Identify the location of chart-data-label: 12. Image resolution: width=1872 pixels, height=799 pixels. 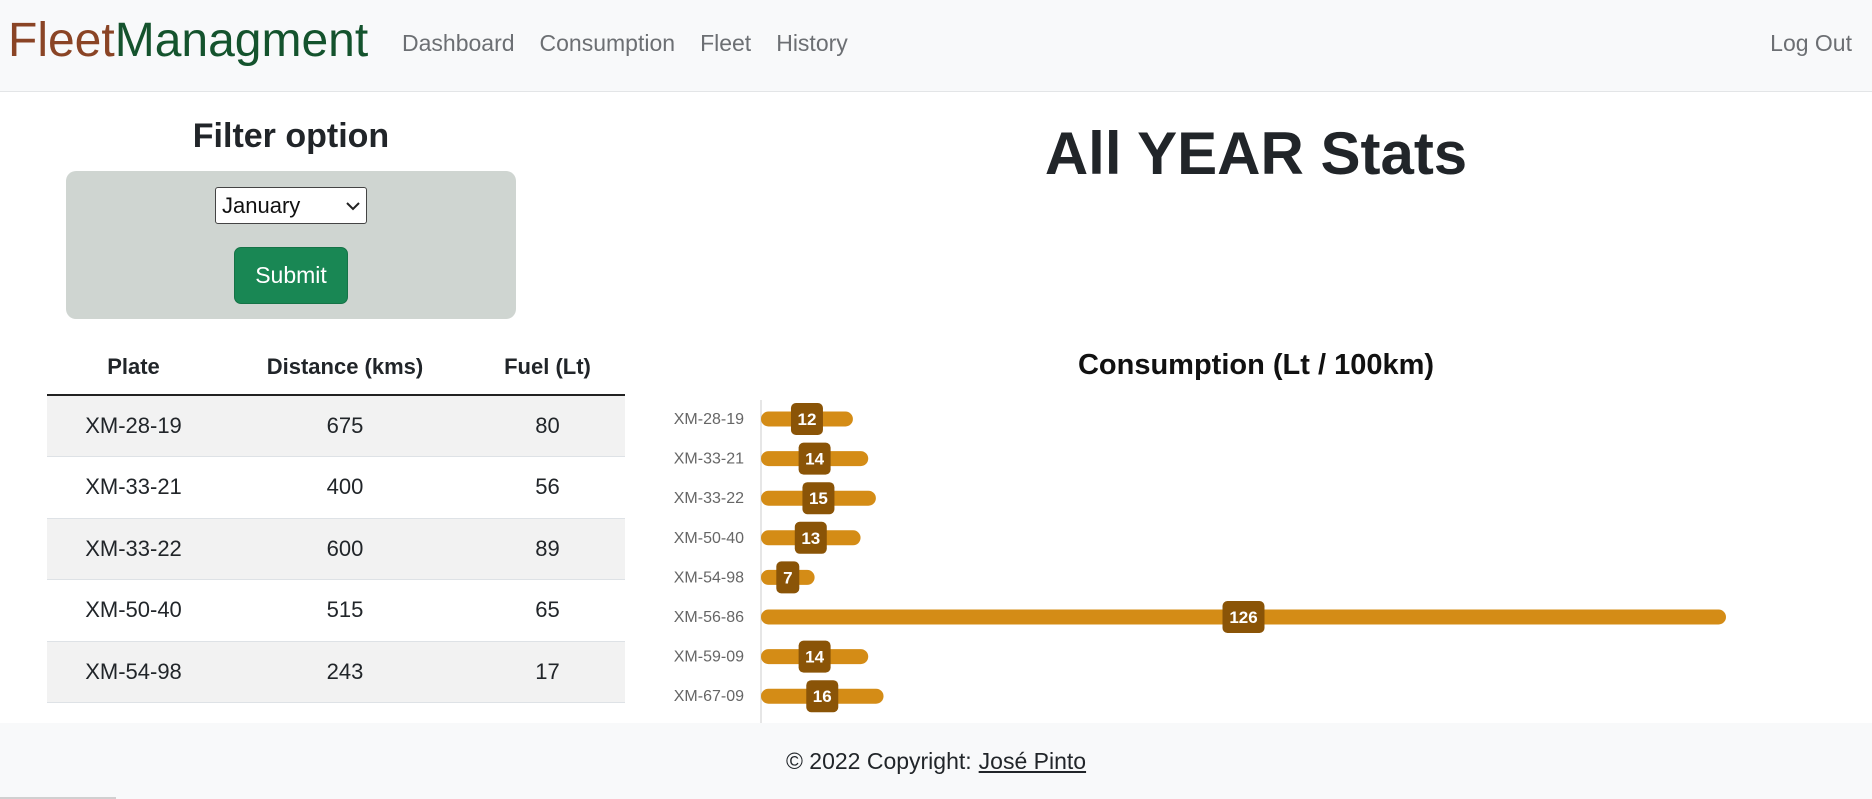
(806, 419).